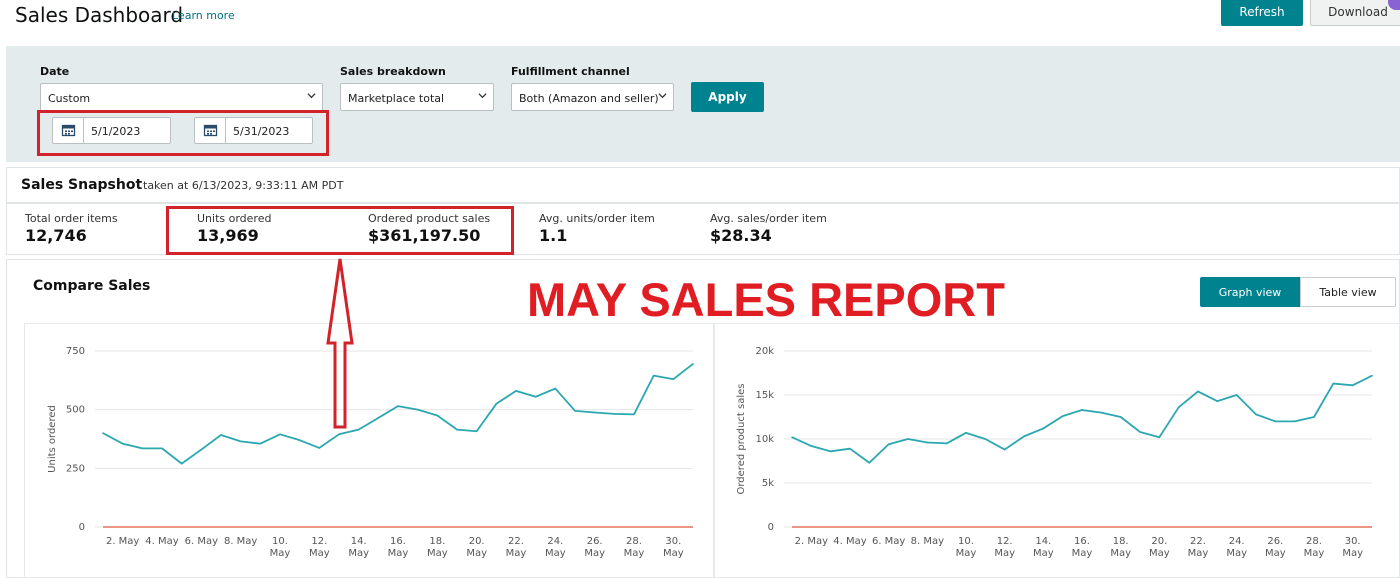 The height and width of the screenshot is (578, 1400). What do you see at coordinates (592, 97) in the screenshot?
I see `fulfillment-select: Both (Amazon and seller)` at bounding box center [592, 97].